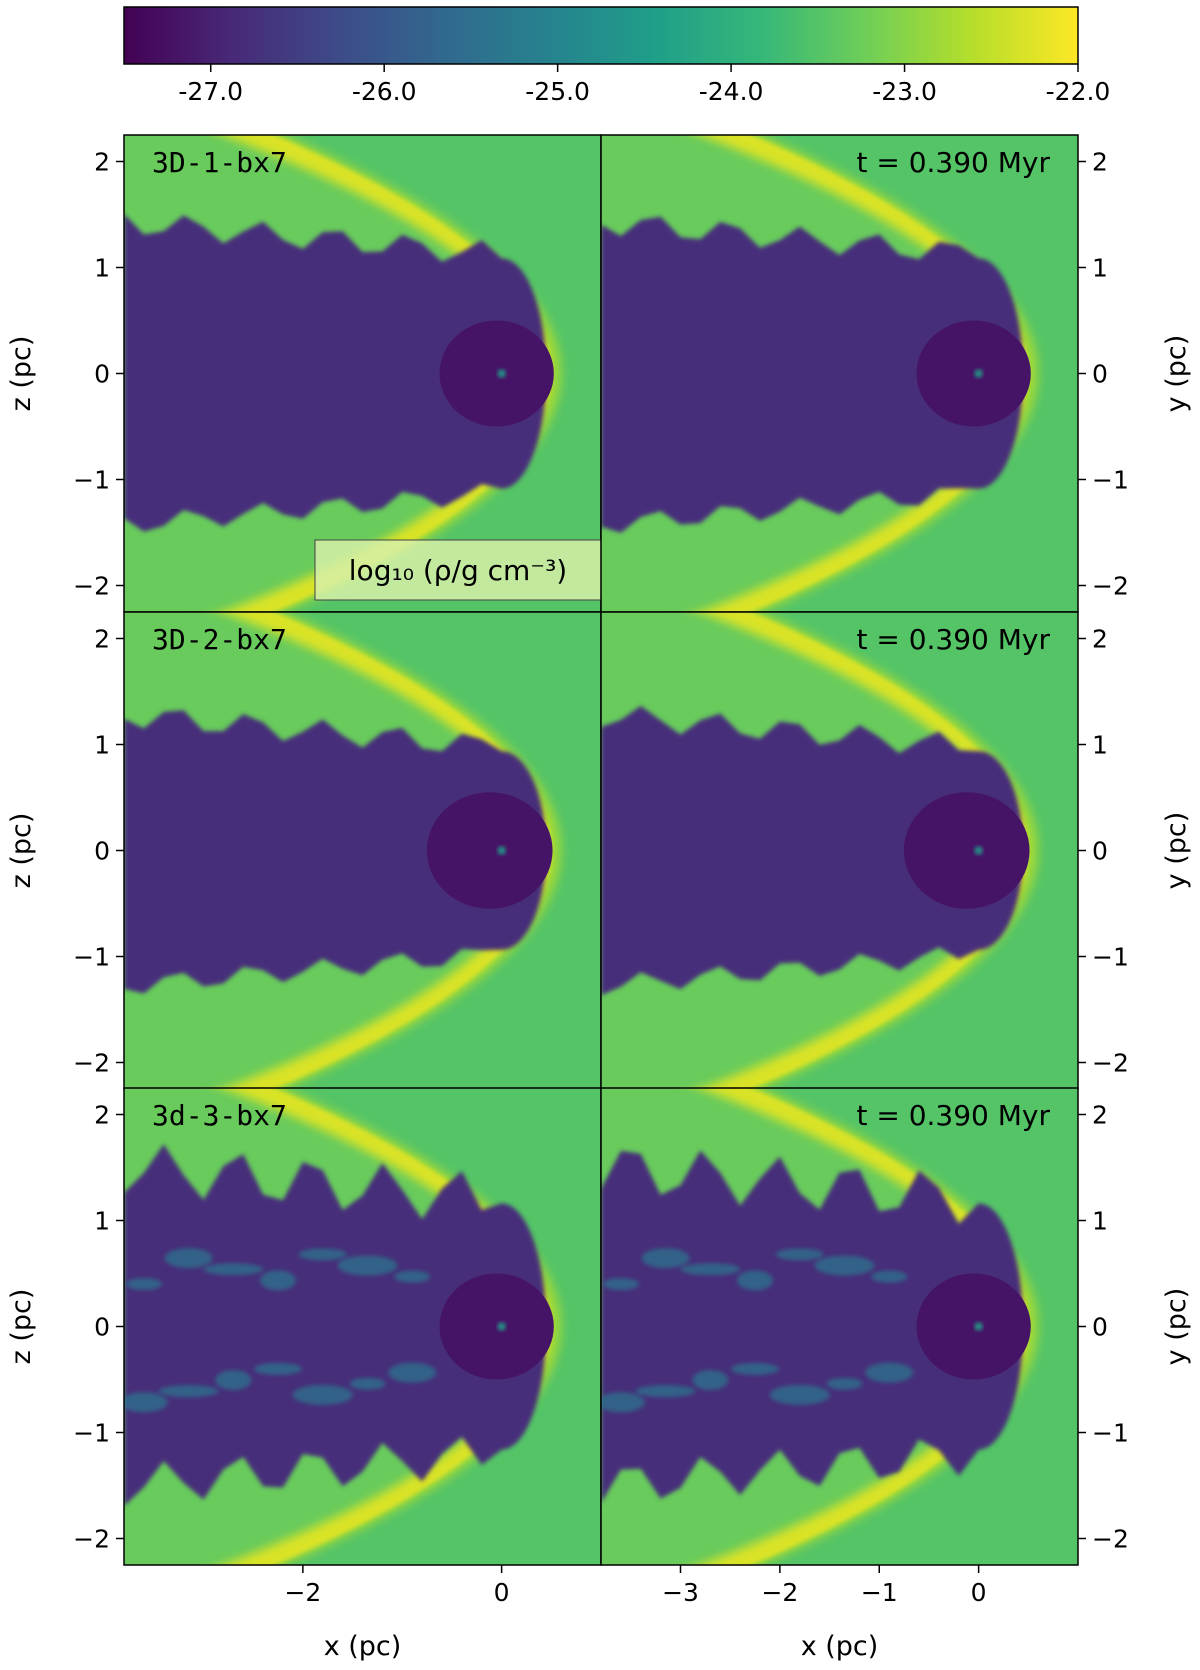 The image size is (1200, 1670). I want to click on colorbar-tick-label: -25.0, so click(557, 91).